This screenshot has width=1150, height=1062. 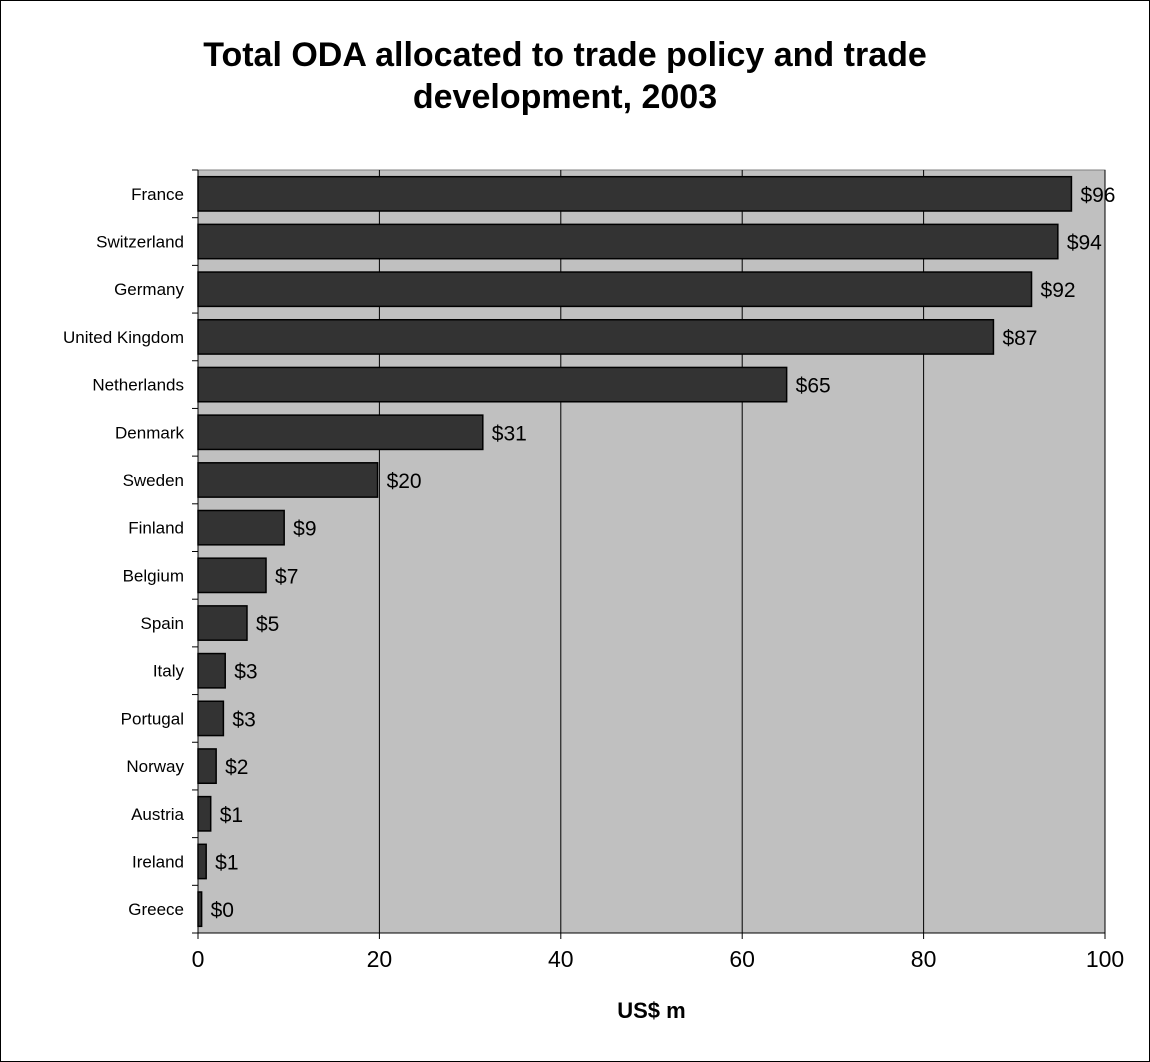 I want to click on x-tick-label: 0, so click(x=198, y=959).